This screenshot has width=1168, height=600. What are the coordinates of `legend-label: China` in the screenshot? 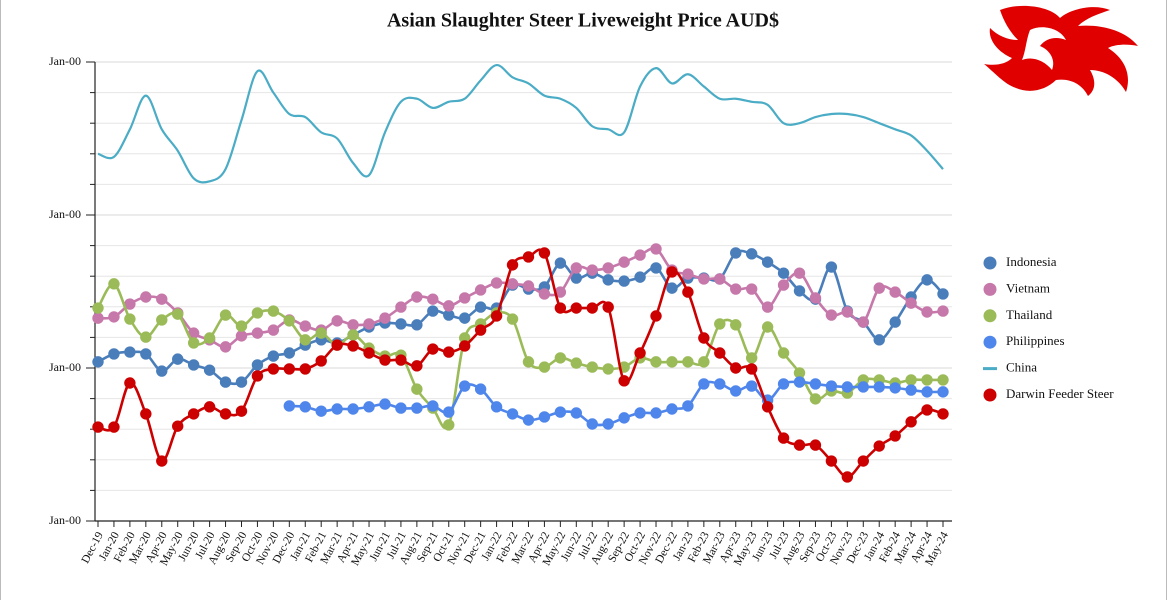 It's located at (1021, 367).